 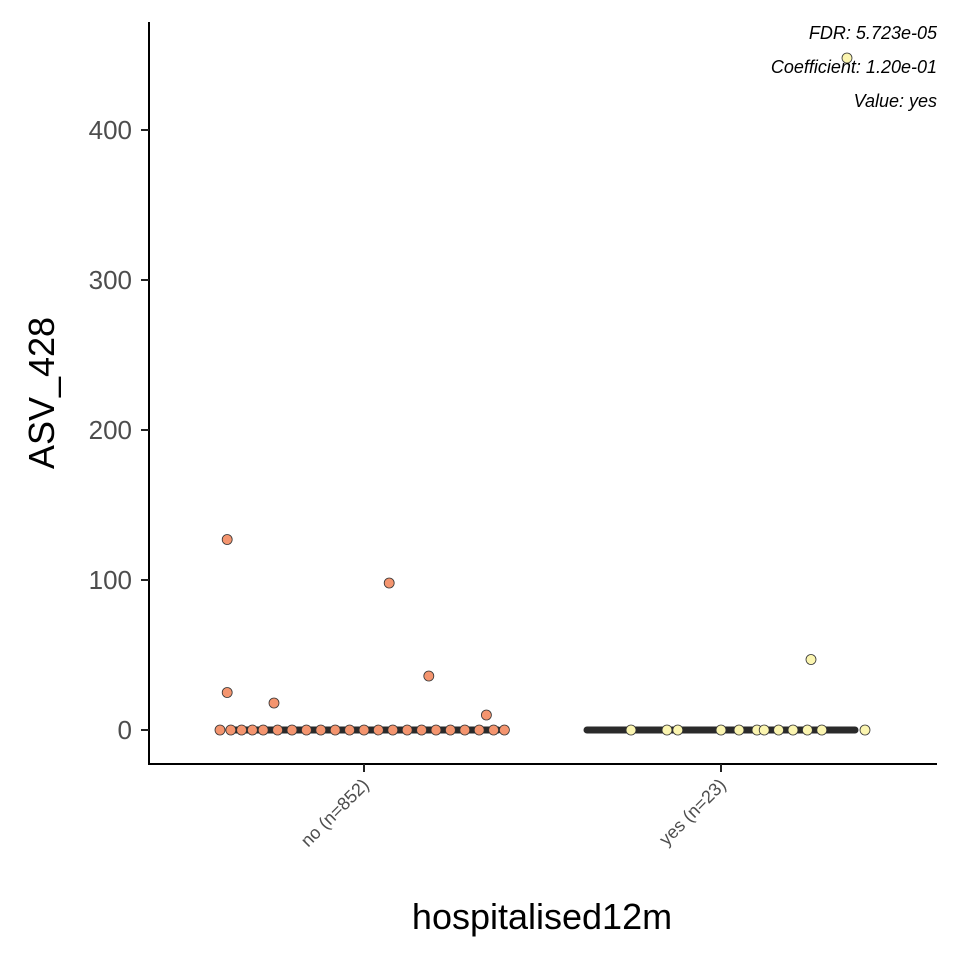 What do you see at coordinates (542, 916) in the screenshot?
I see `x-axis-title: hospitalised12m` at bounding box center [542, 916].